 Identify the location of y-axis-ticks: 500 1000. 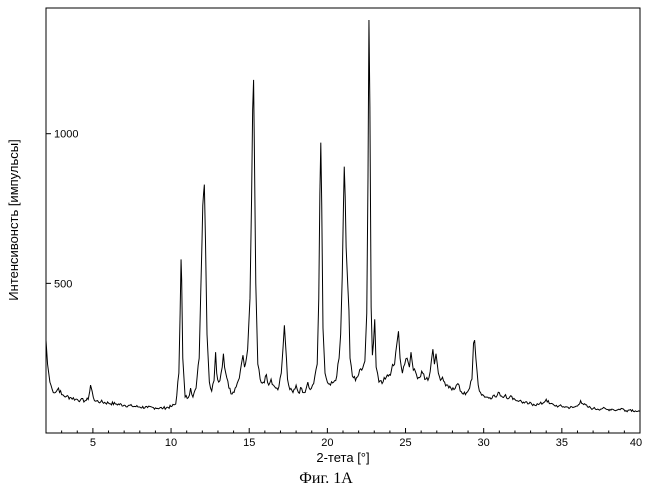
(62, 210).